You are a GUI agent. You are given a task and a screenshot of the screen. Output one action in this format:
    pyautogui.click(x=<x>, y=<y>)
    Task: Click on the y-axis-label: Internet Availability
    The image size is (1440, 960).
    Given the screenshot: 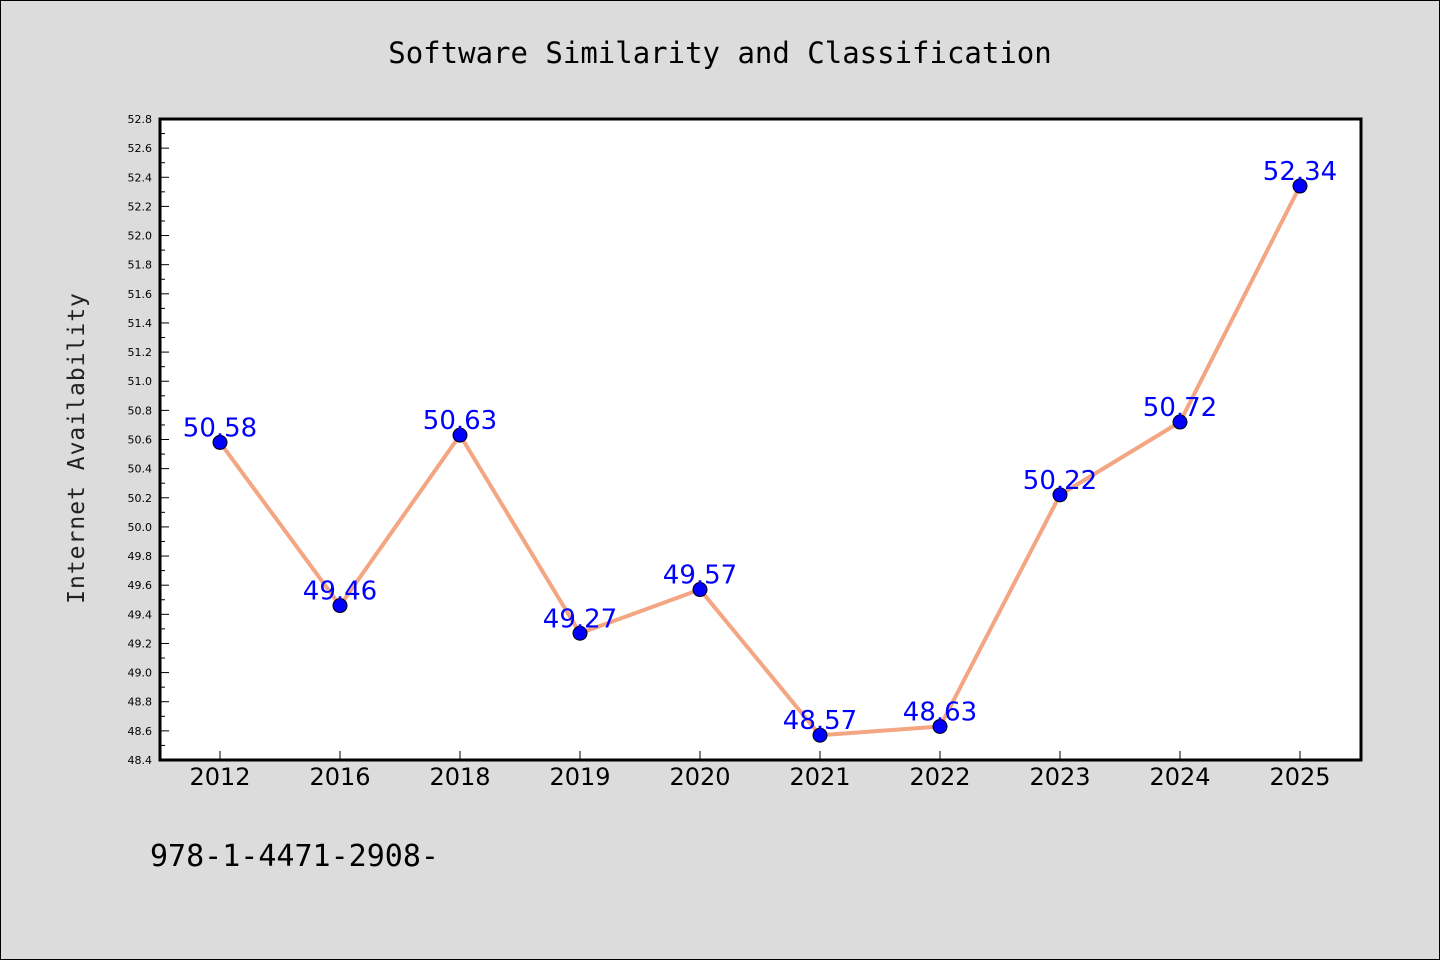 What is the action you would take?
    pyautogui.click(x=77, y=448)
    